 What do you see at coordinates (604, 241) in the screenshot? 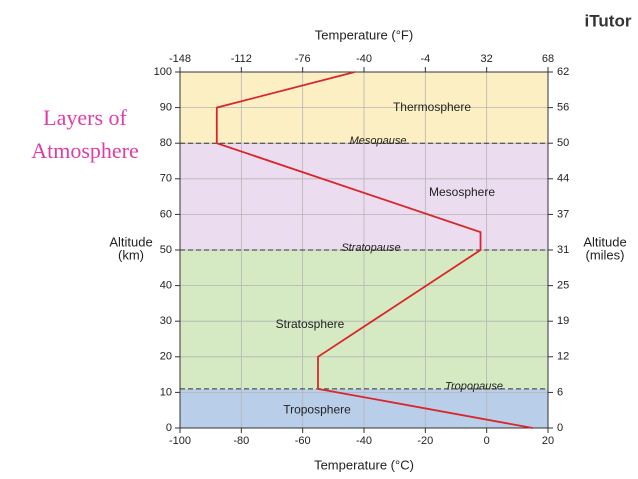
I see `y2-axis-title: Altitude` at bounding box center [604, 241].